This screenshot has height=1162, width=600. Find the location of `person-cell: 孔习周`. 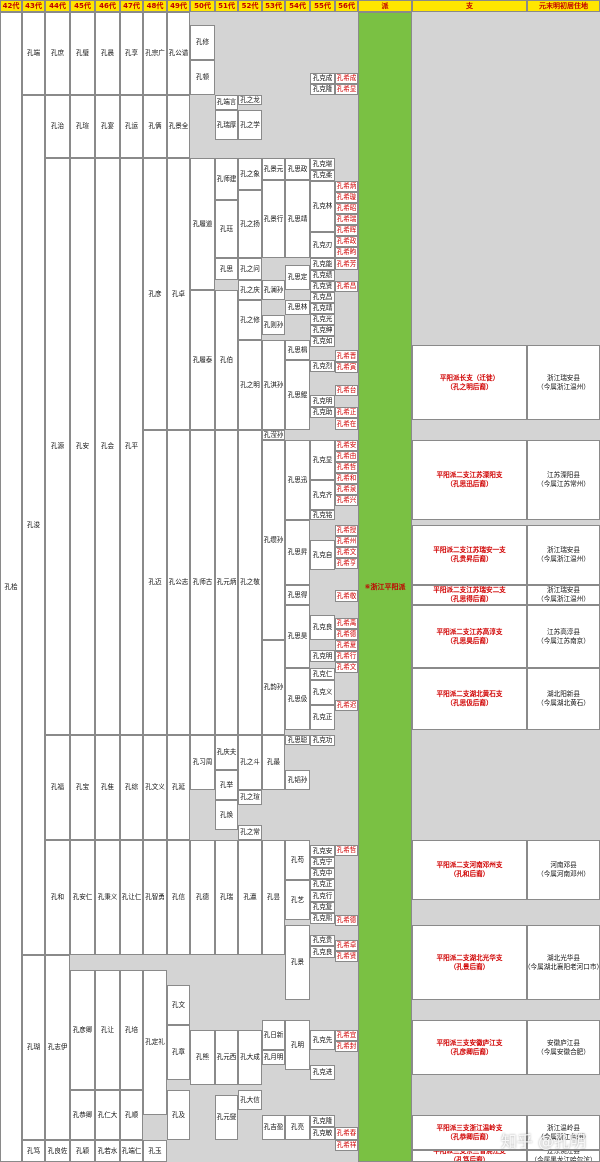

person-cell: 孔习周 is located at coordinates (202, 762).